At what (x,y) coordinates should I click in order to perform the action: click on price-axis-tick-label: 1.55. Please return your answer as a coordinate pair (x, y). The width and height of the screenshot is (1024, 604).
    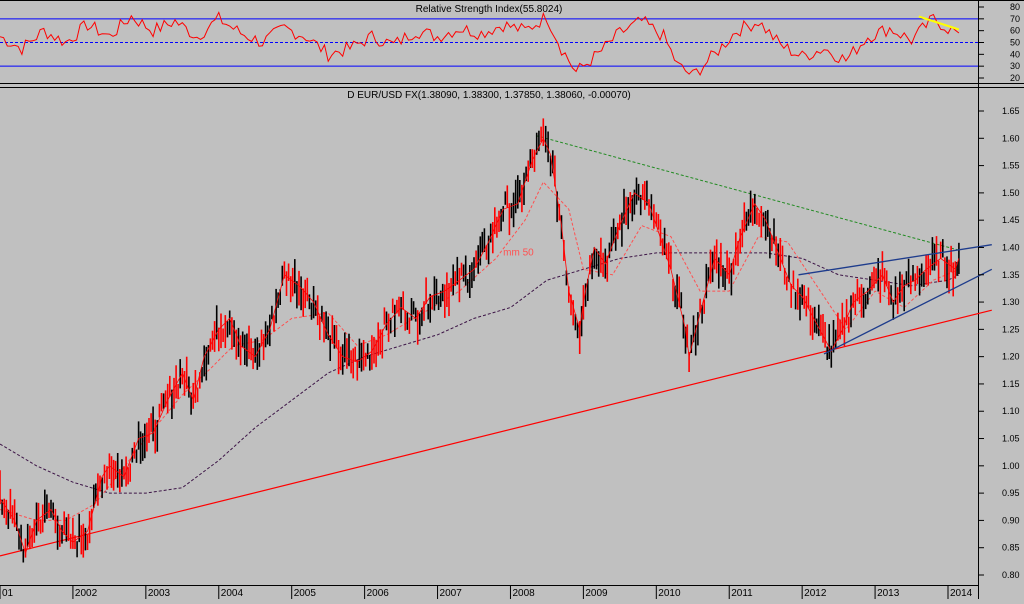
    Looking at the image, I should click on (1011, 166).